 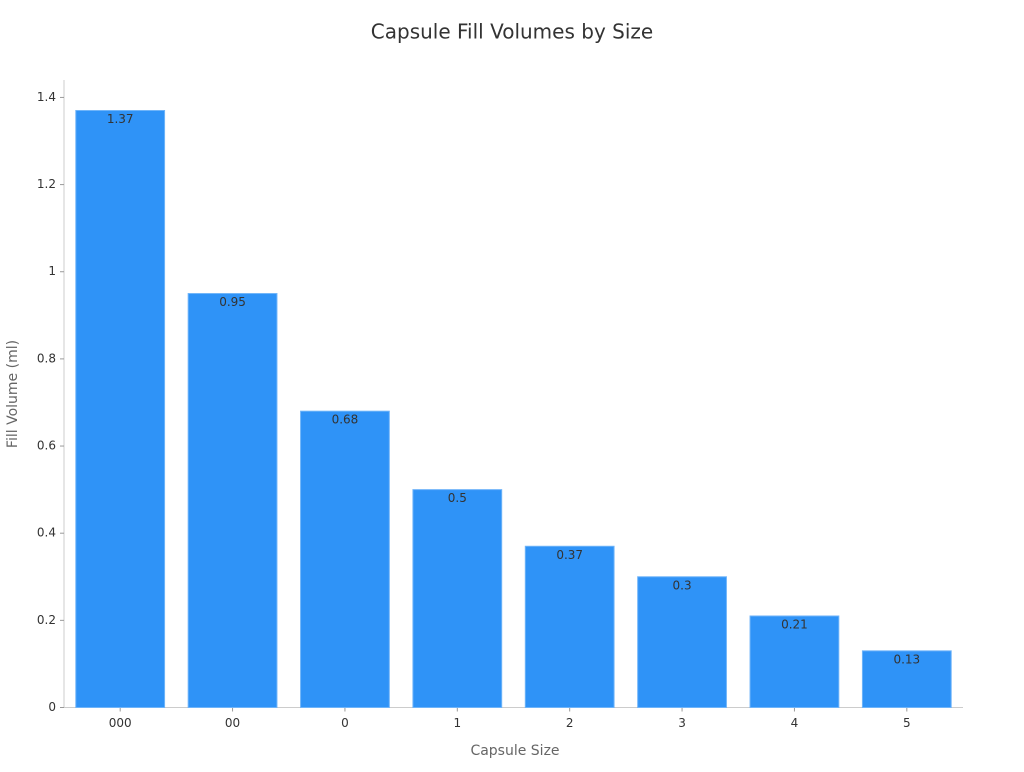 What do you see at coordinates (46, 184) in the screenshot?
I see `y-tick-label: 1.2` at bounding box center [46, 184].